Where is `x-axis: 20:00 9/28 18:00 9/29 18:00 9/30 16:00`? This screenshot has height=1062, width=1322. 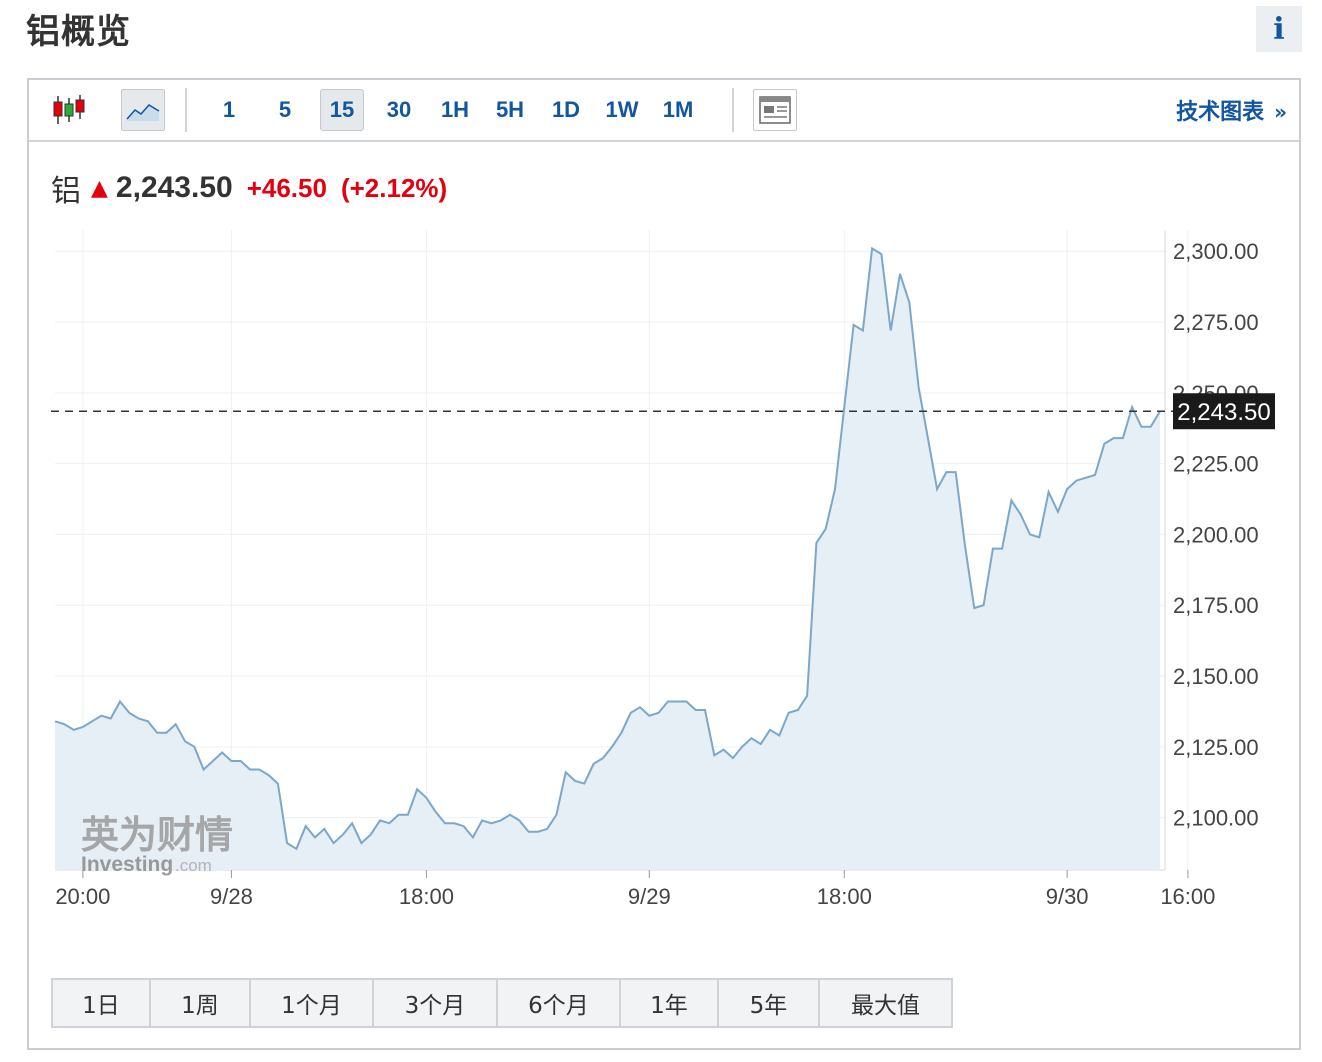 x-axis: 20:00 9/28 18:00 9/29 18:00 9/30 16:00 is located at coordinates (635, 889).